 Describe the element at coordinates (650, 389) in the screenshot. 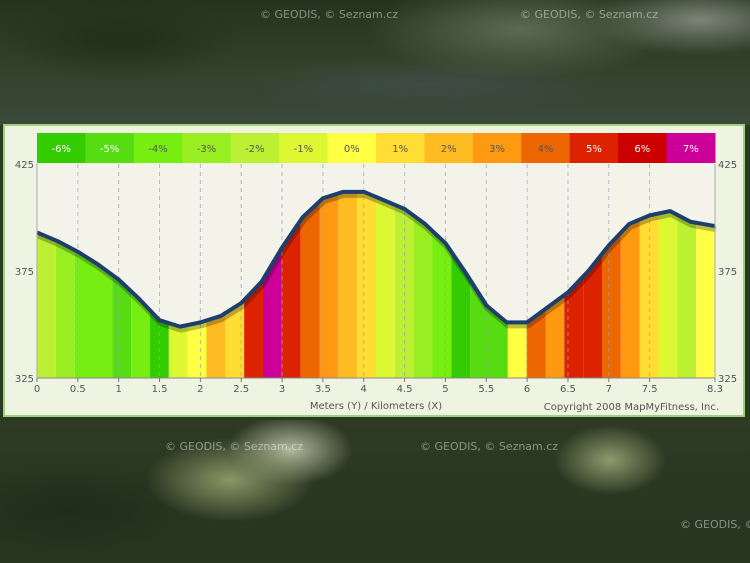

I see `x-tick-label: 7.5` at that location.